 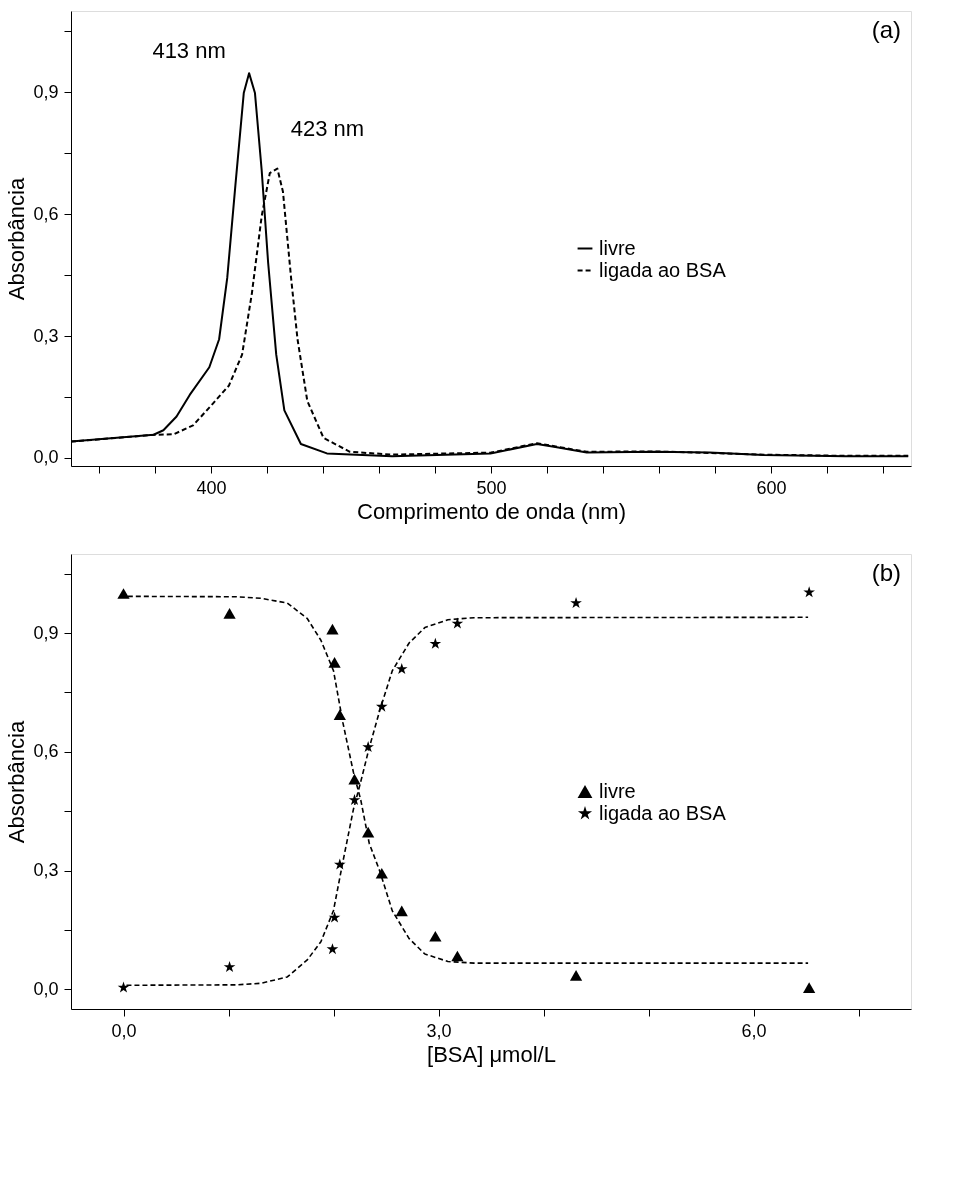 What do you see at coordinates (327, 128) in the screenshot?
I see `annotation: 423 nm` at bounding box center [327, 128].